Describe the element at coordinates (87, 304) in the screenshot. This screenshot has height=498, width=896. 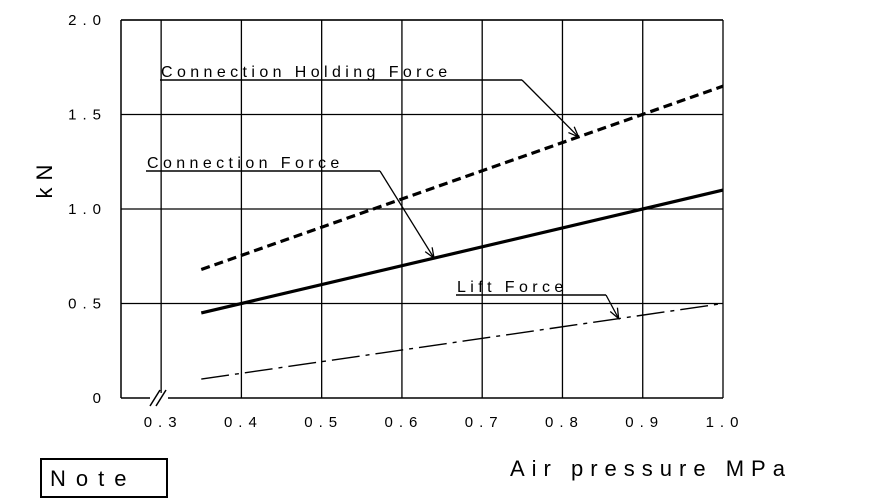
I see `y-tick-label-1: 0.5` at that location.